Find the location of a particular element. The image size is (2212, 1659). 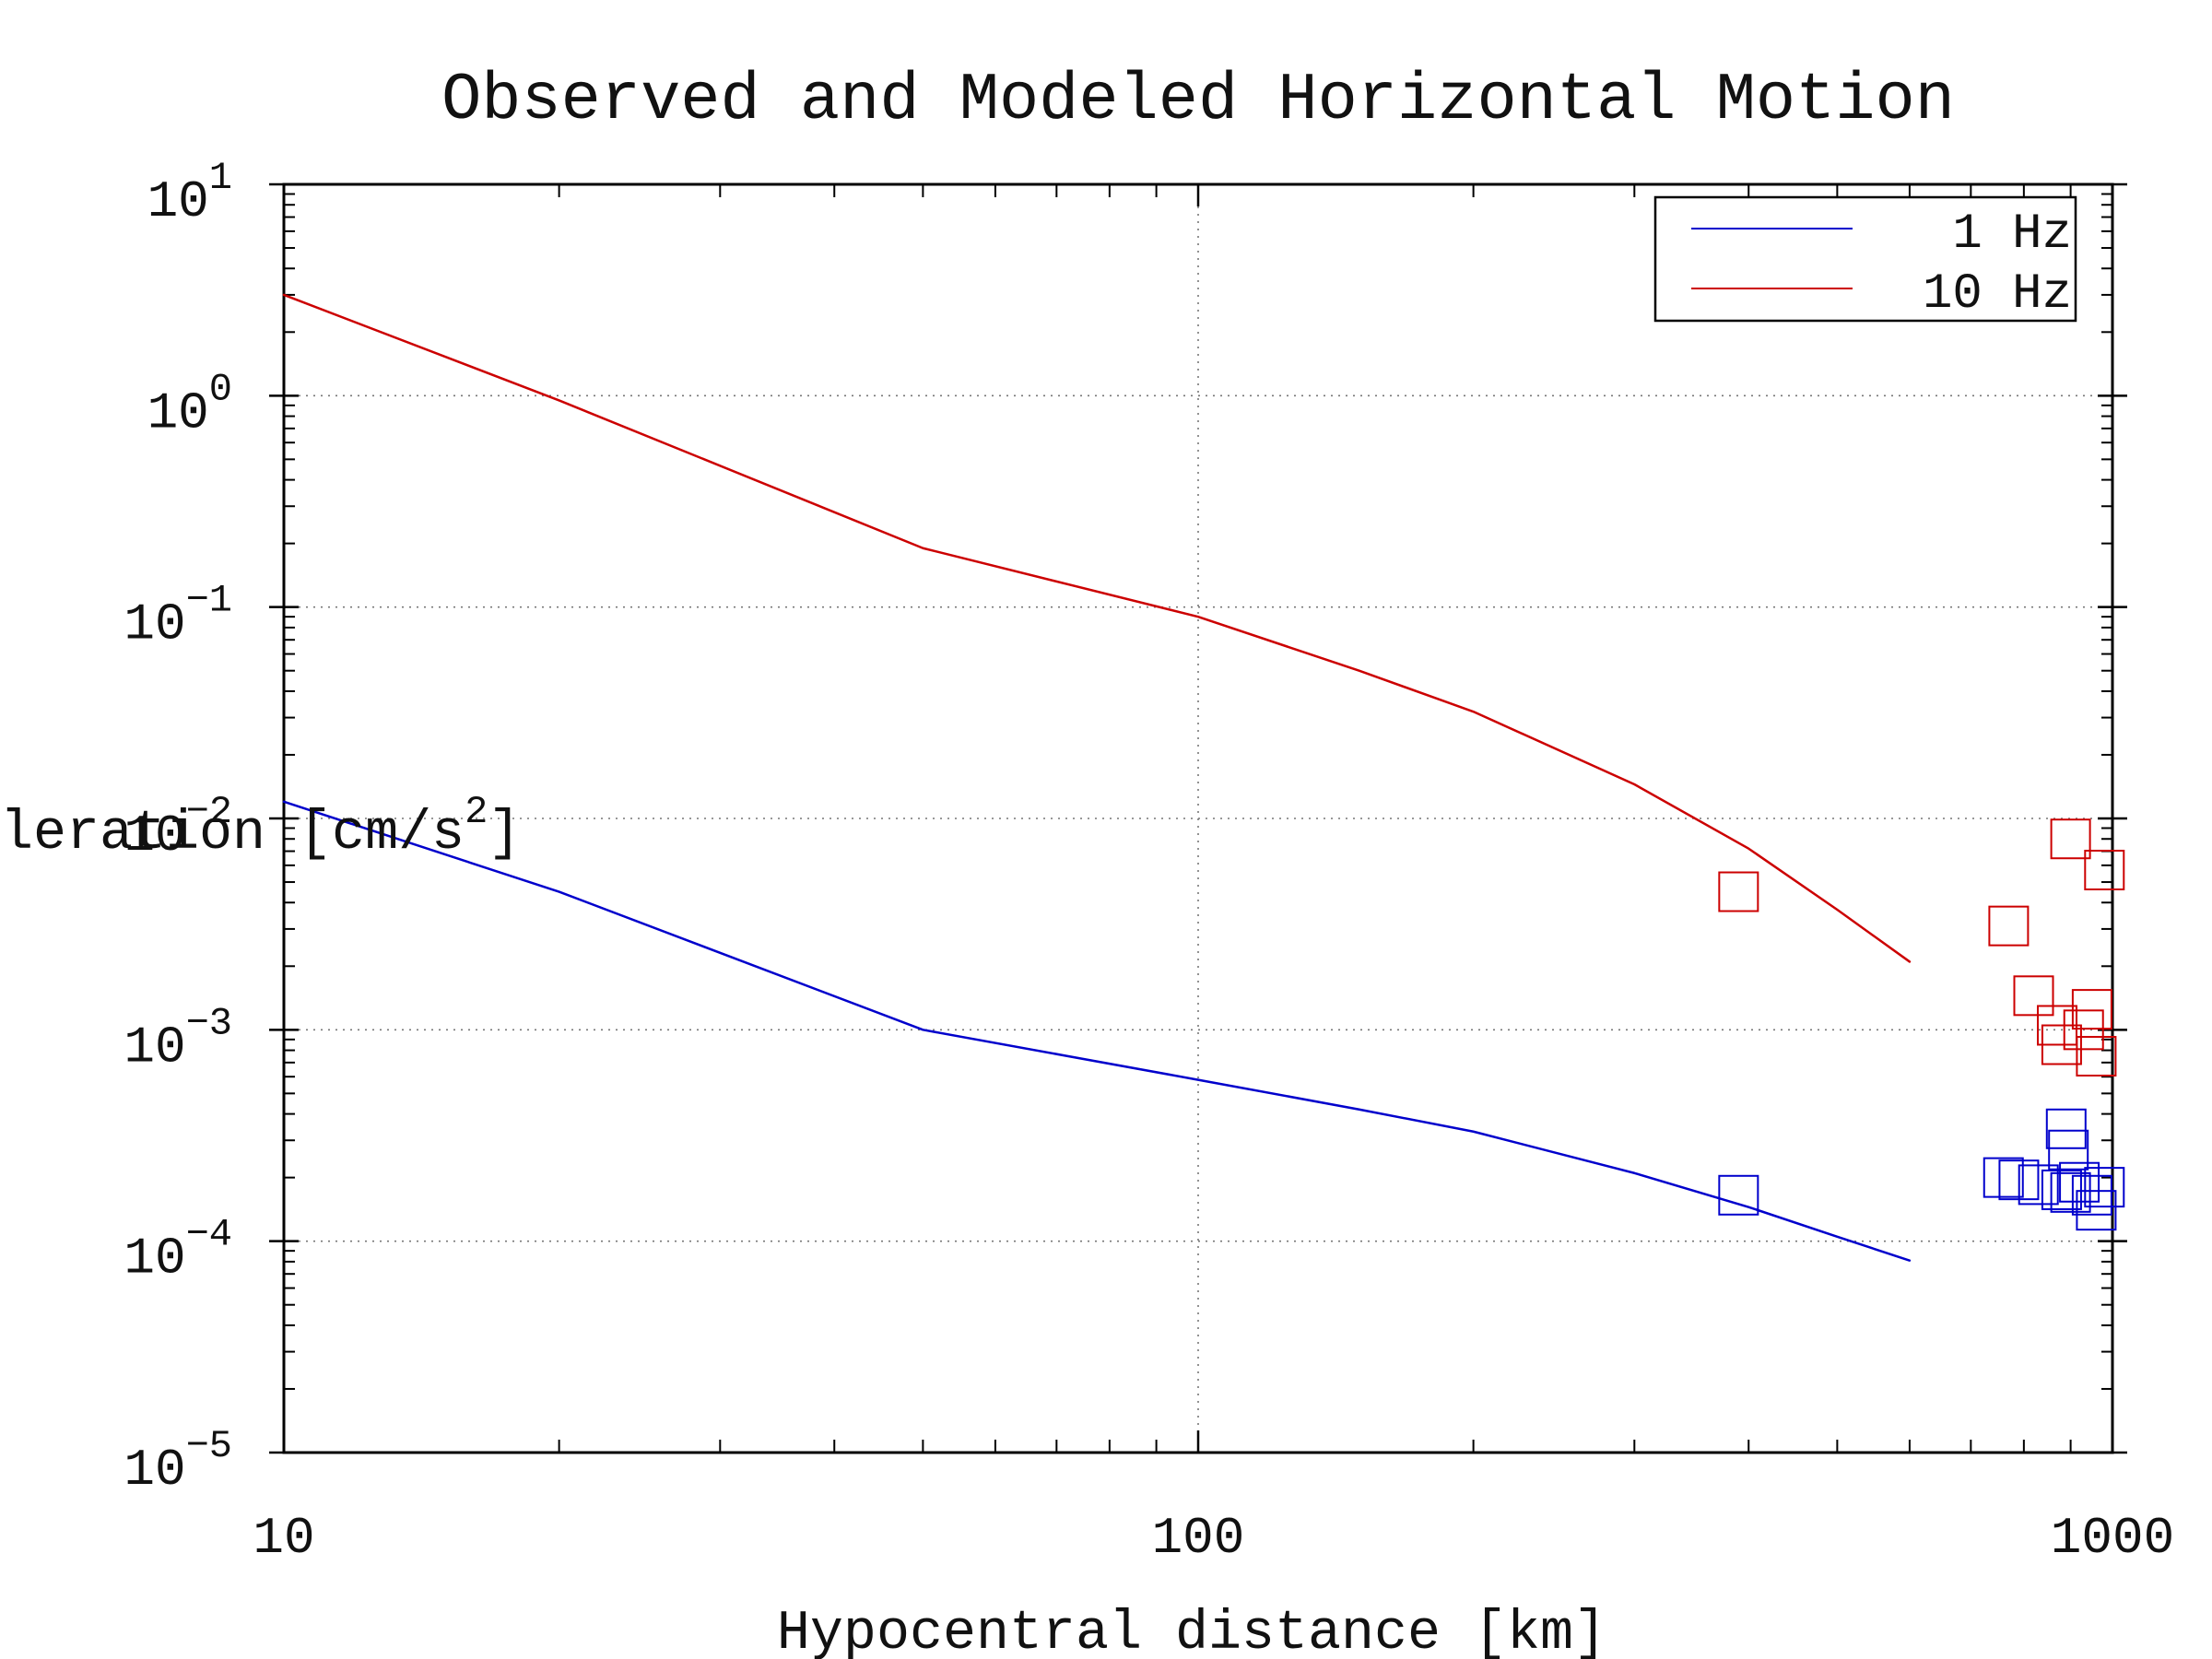

y-axis-label: leration [cm/s2] is located at coordinates (260, 827).